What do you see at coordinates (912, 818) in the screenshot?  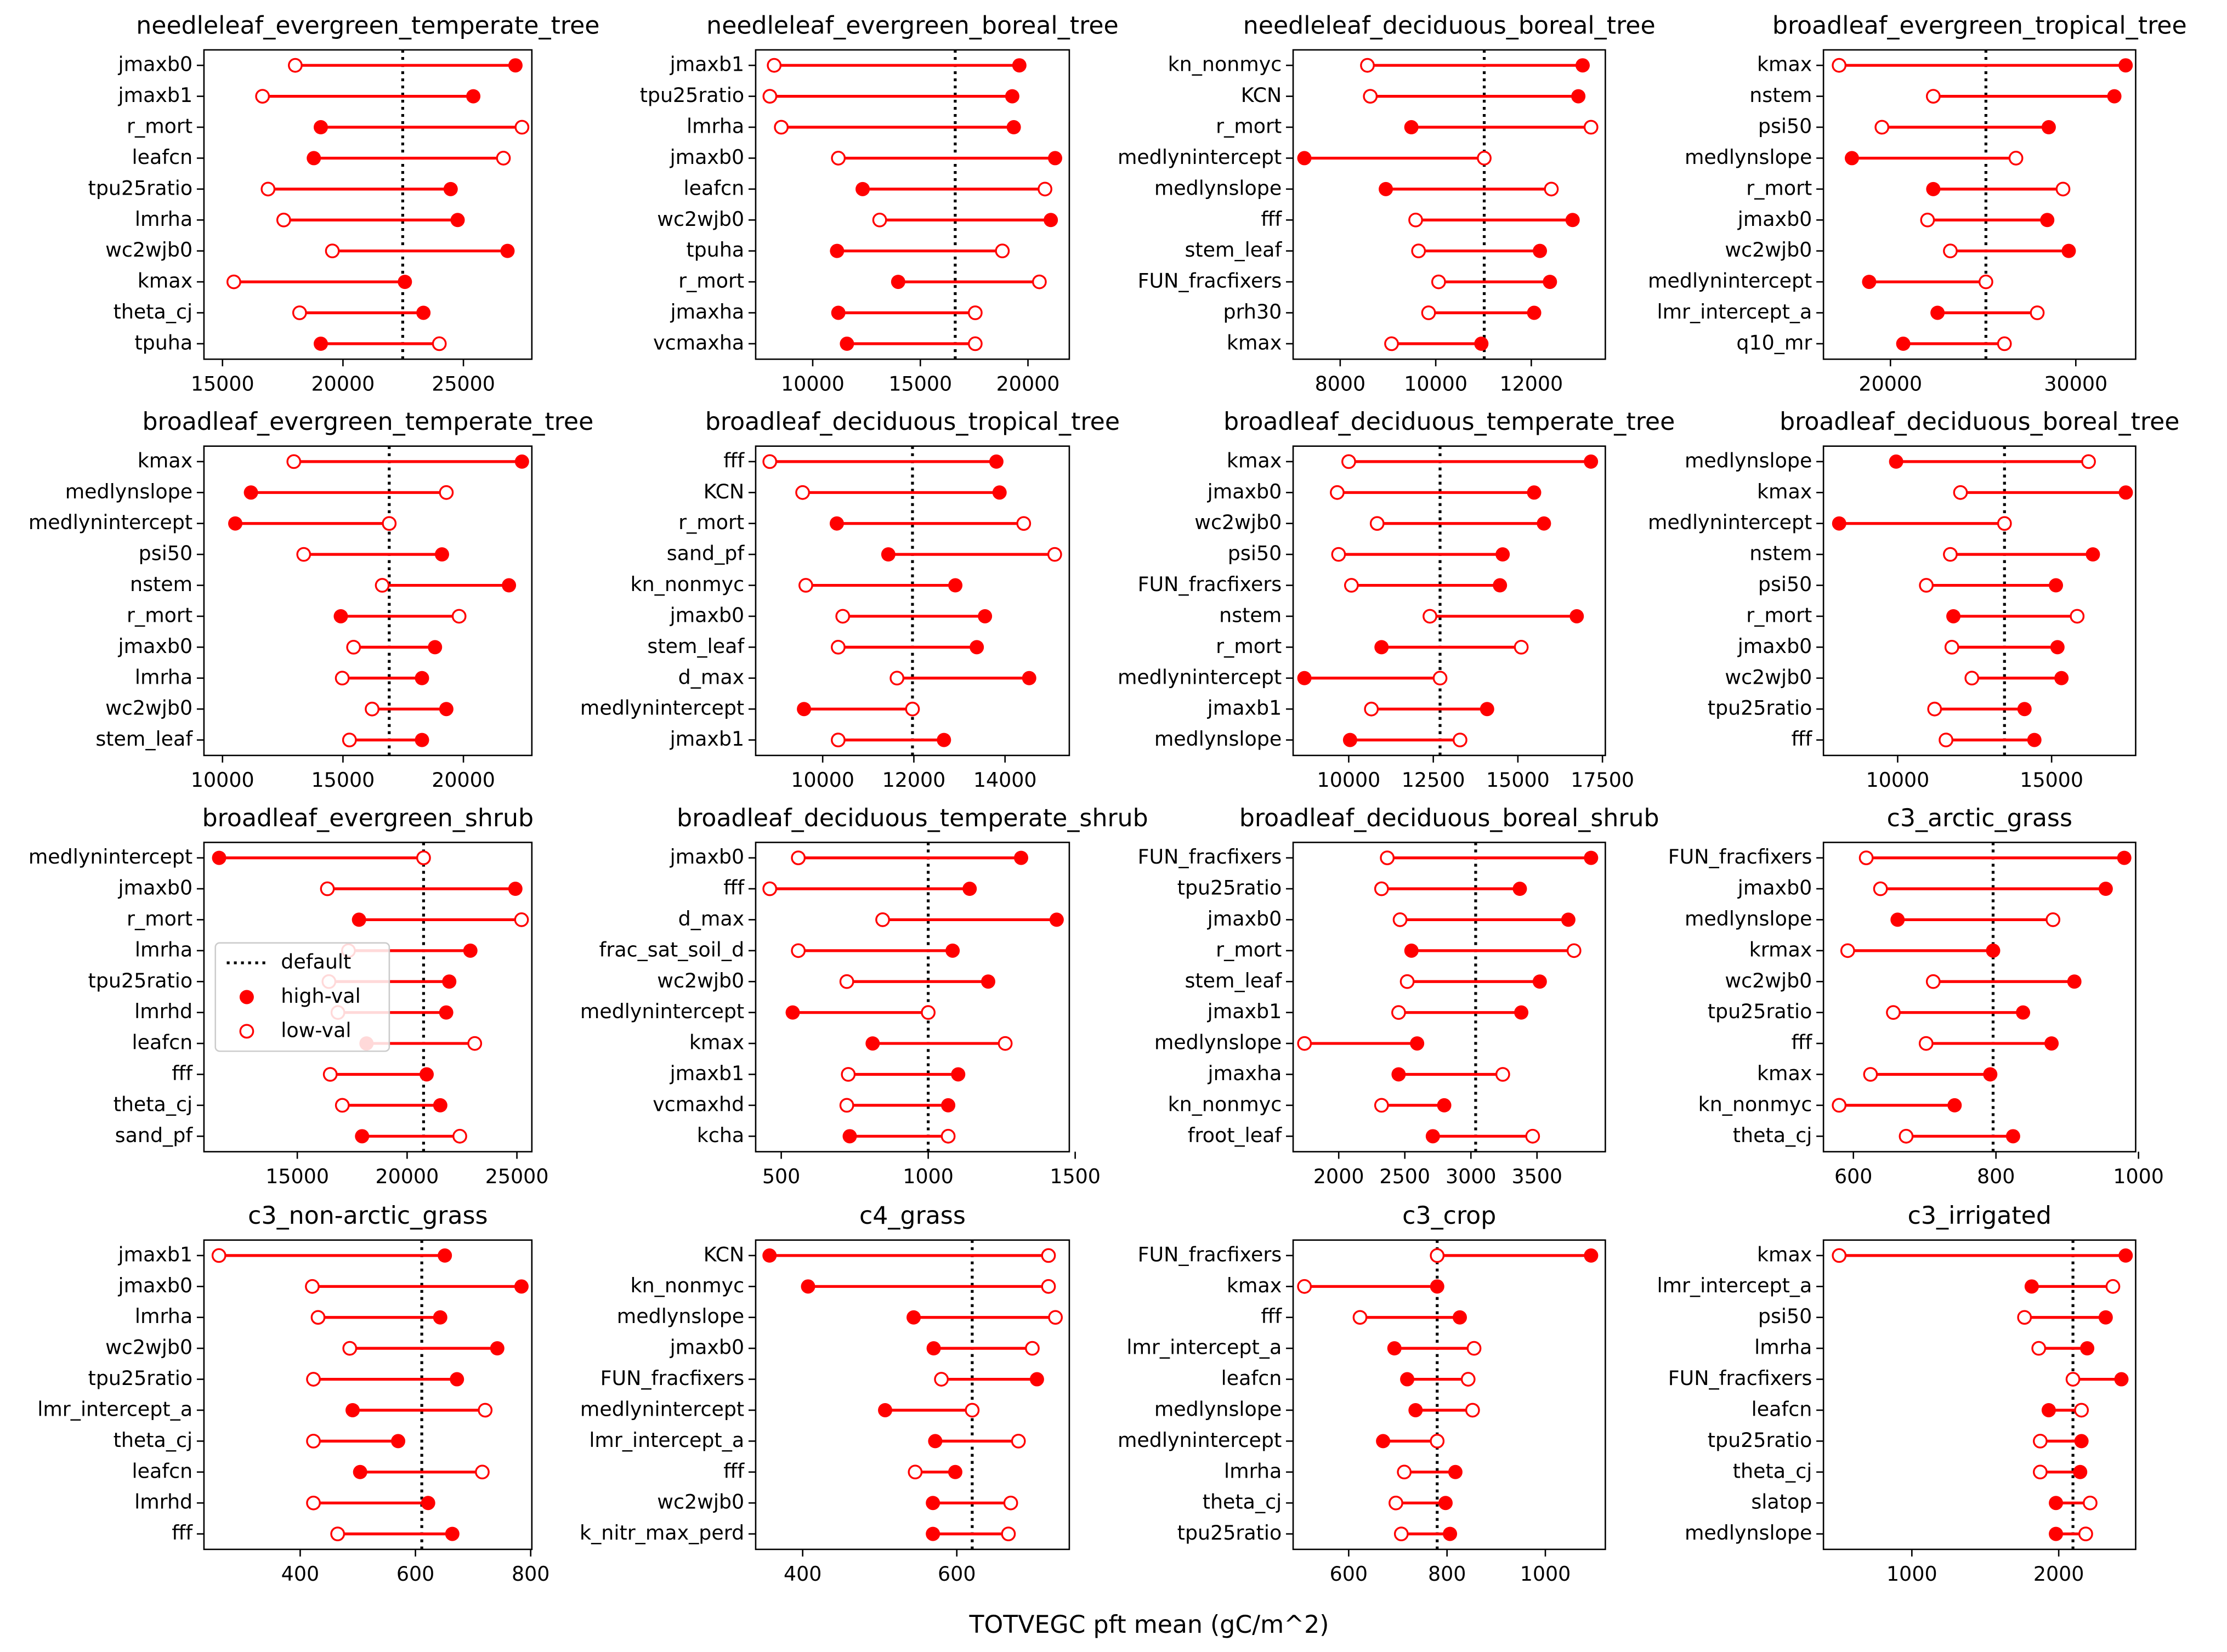 I see `subplot-title: broadleaf_deciduous_temperate_shrub` at bounding box center [912, 818].